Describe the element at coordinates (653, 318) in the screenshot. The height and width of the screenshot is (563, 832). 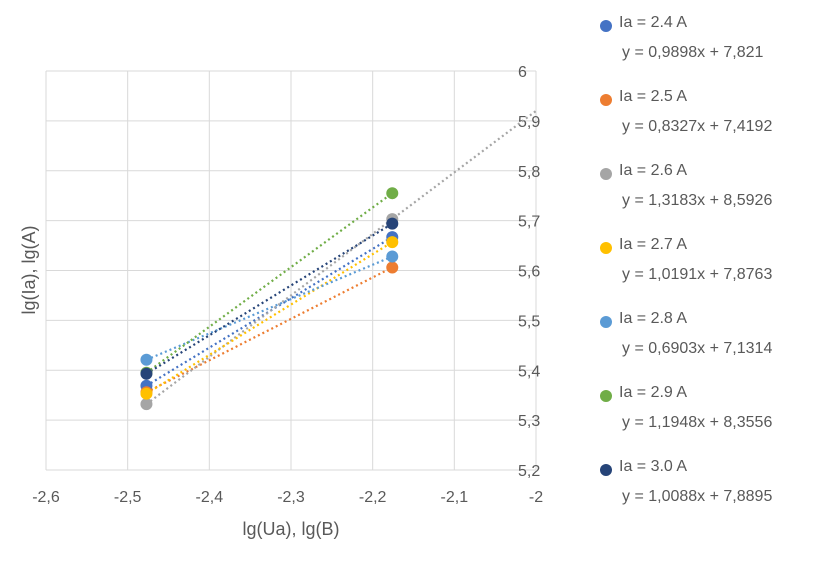
I see `legend-label: Ia = 2.8 A` at that location.